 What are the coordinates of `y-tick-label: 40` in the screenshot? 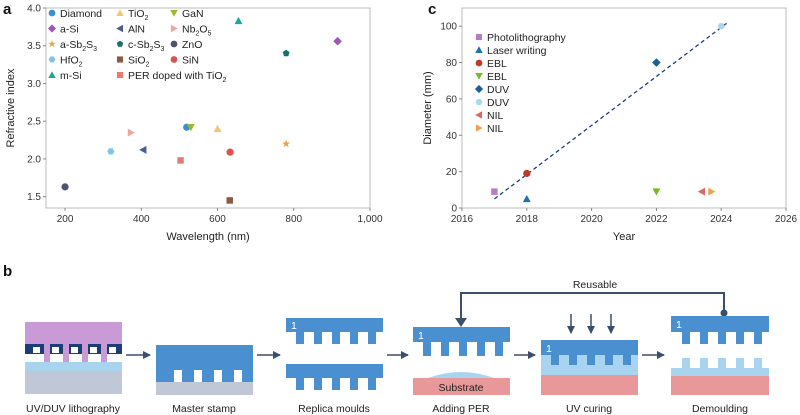 It's located at (452, 136).